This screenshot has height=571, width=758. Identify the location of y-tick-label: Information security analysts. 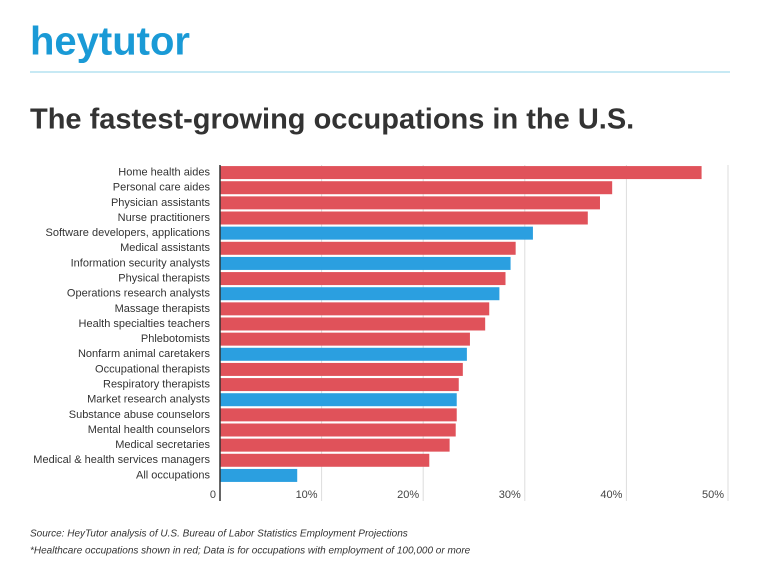
(141, 263).